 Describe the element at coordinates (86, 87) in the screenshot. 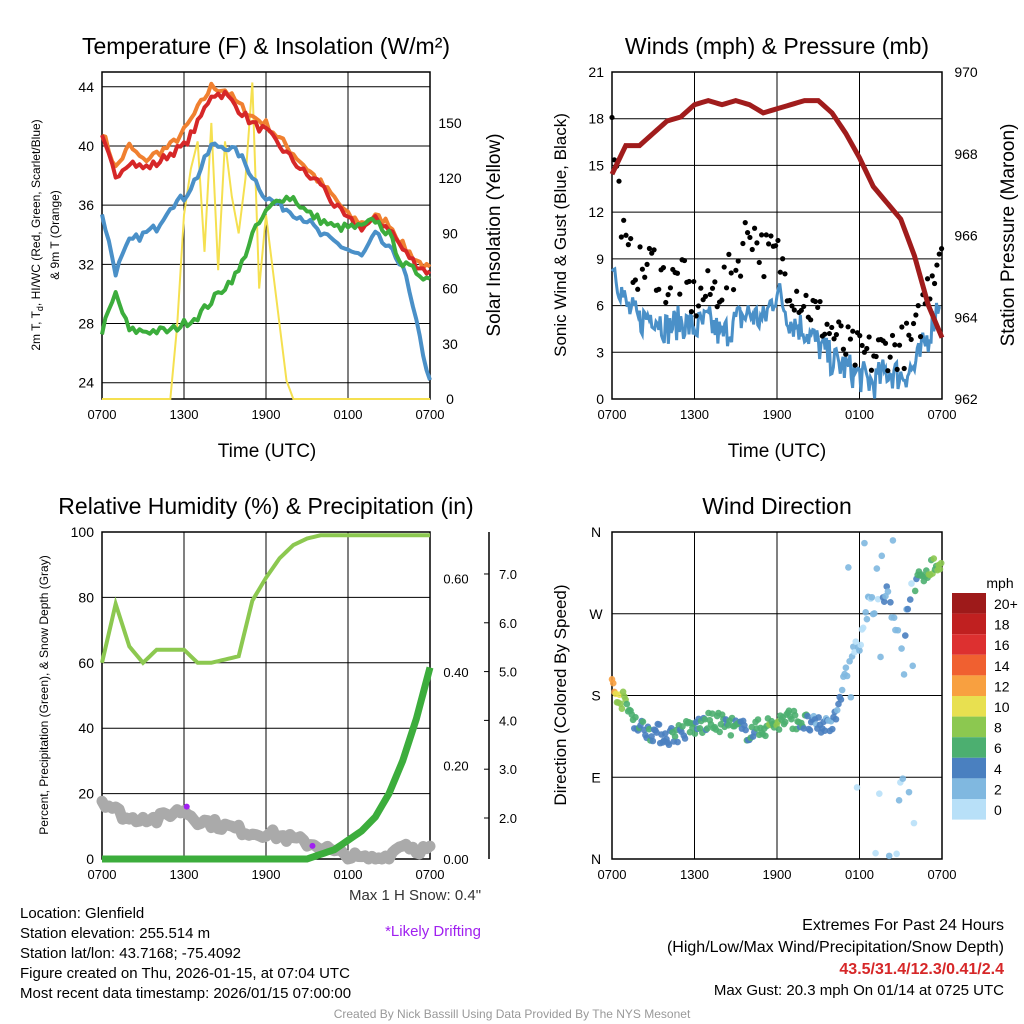

I see `p1-ytick-label: 44` at that location.